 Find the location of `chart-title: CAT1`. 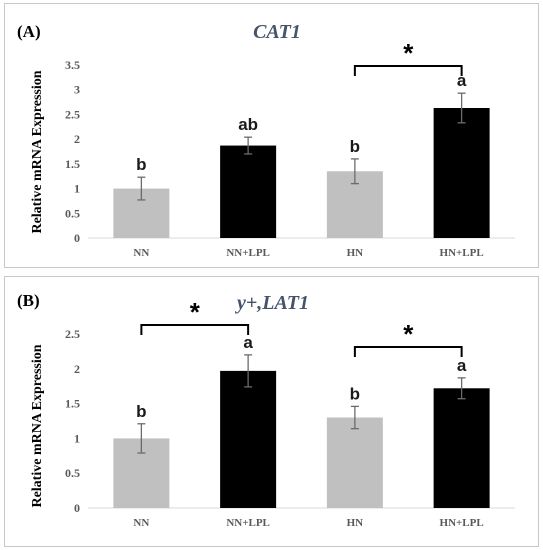

chart-title: CAT1 is located at coordinates (277, 32).